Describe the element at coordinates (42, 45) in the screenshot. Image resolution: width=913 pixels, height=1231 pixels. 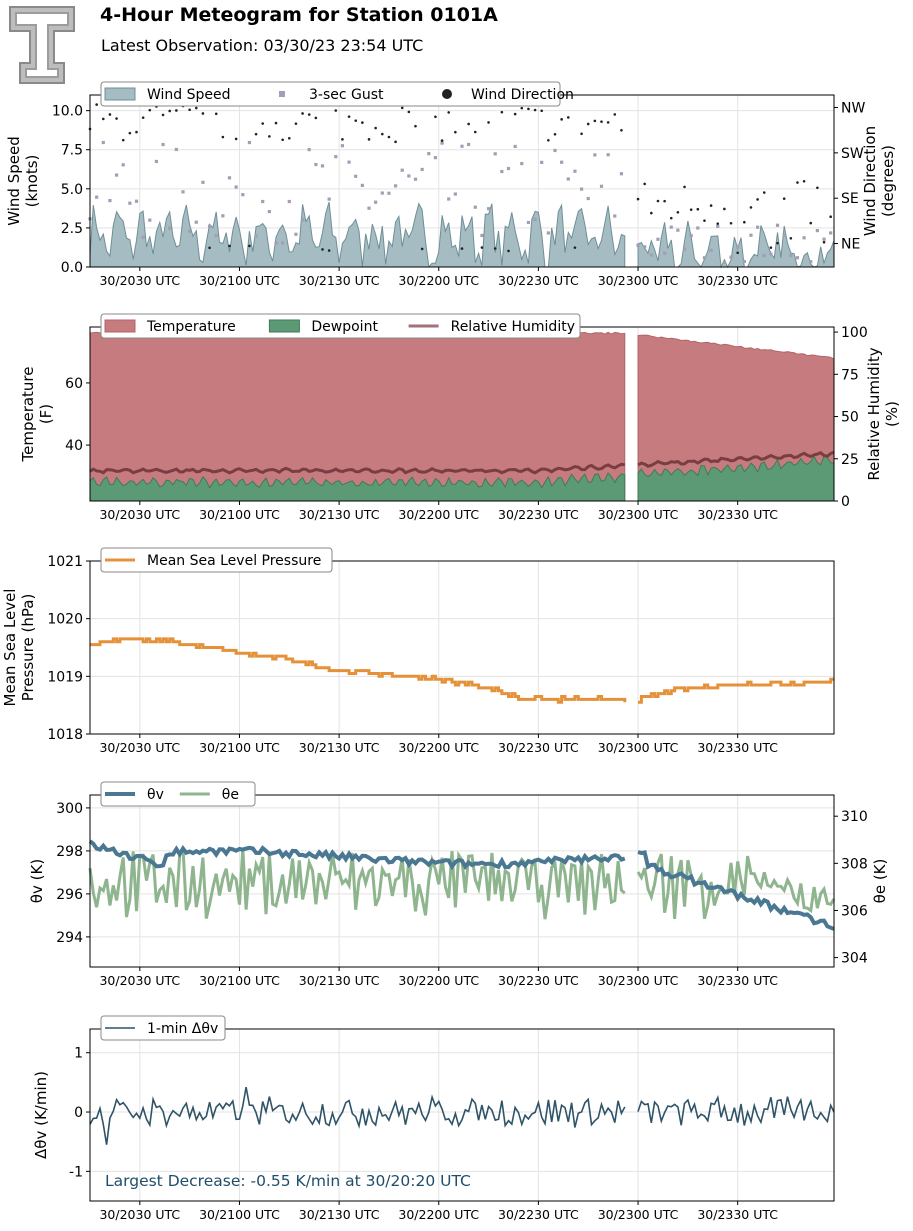
I see `texas-tech-logo` at that location.